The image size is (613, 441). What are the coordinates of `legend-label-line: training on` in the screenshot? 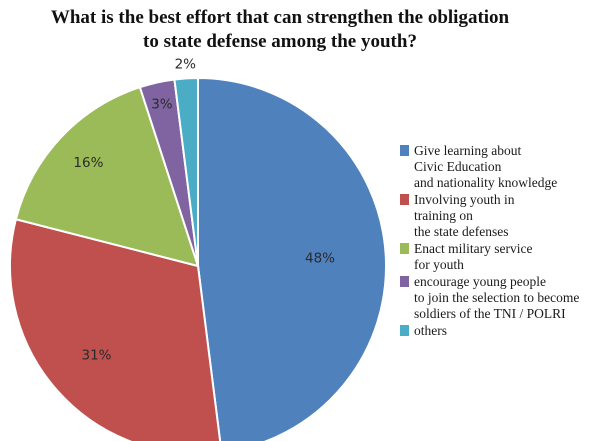 It's located at (443, 215).